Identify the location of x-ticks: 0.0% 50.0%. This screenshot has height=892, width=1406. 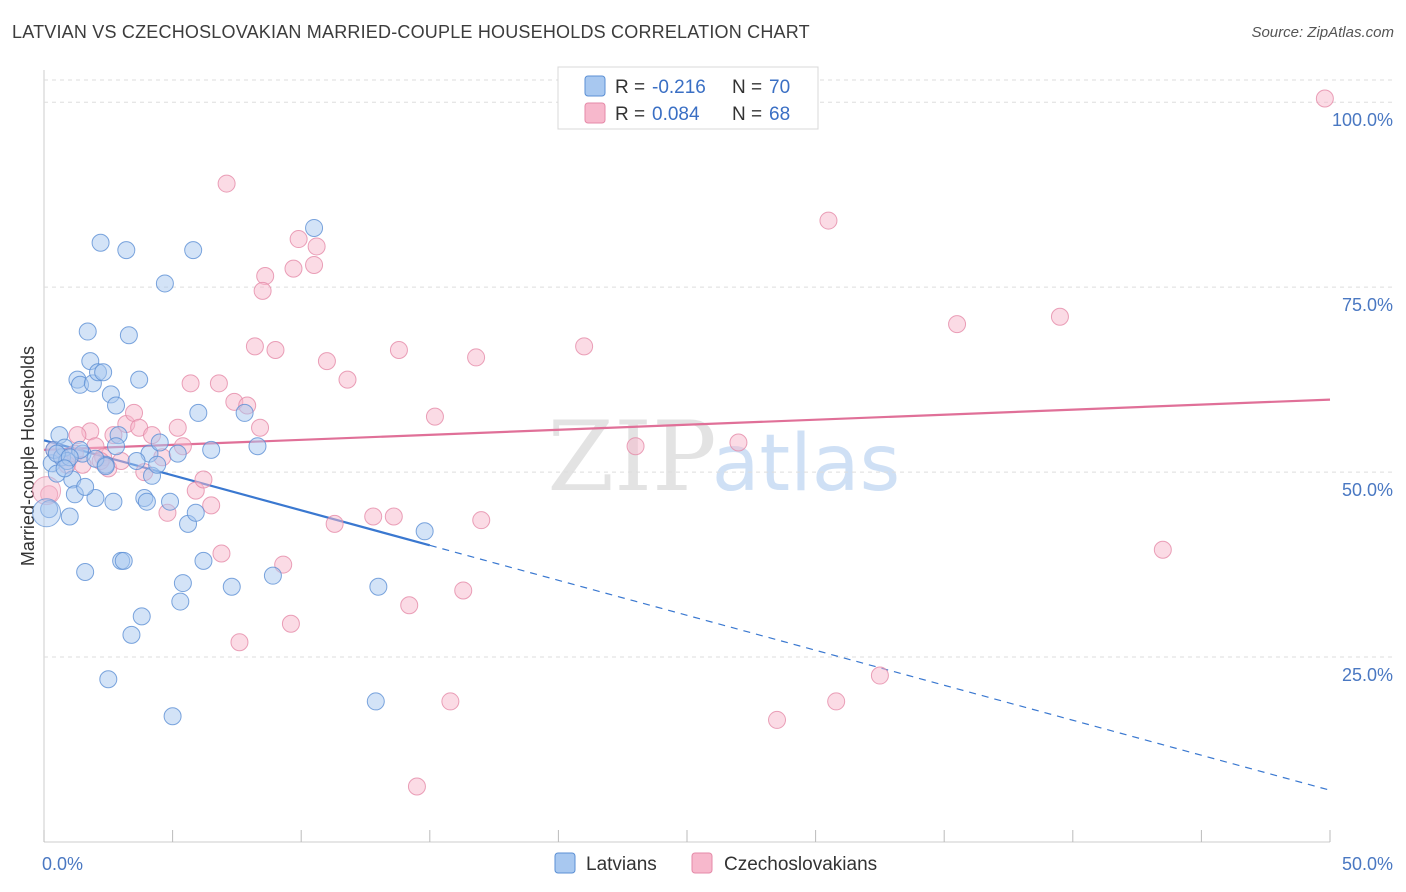
(717, 852).